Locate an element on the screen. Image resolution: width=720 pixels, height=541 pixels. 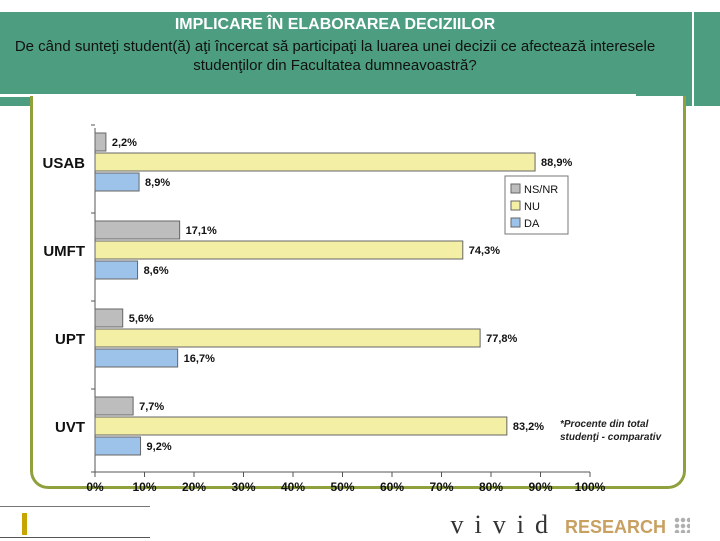
category-label: UVT is located at coordinates (70, 427).